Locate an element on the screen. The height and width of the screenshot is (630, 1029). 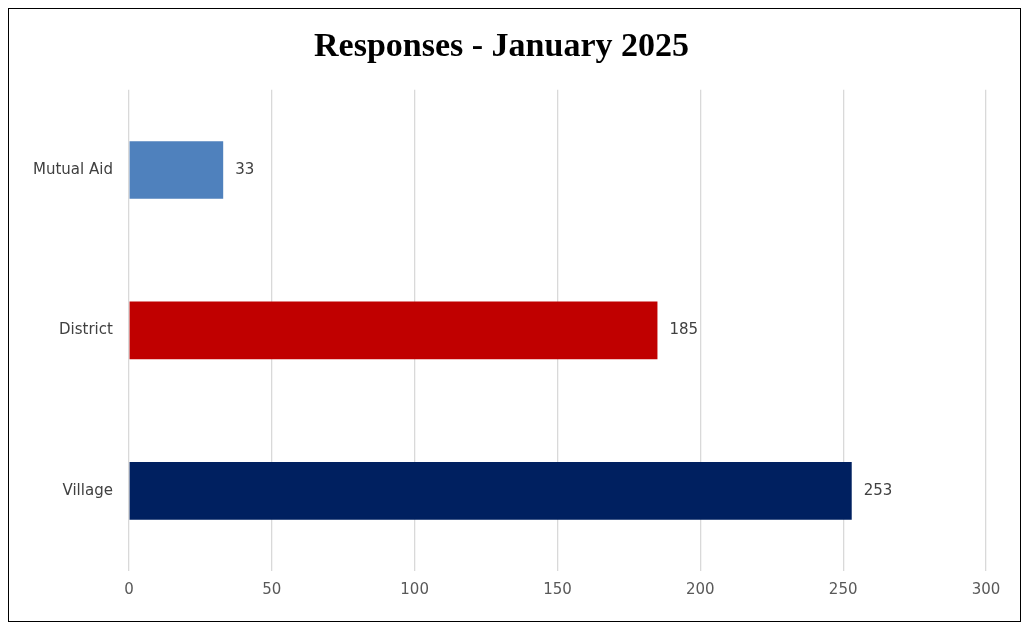
y-tick-label: Village is located at coordinates (87, 489).